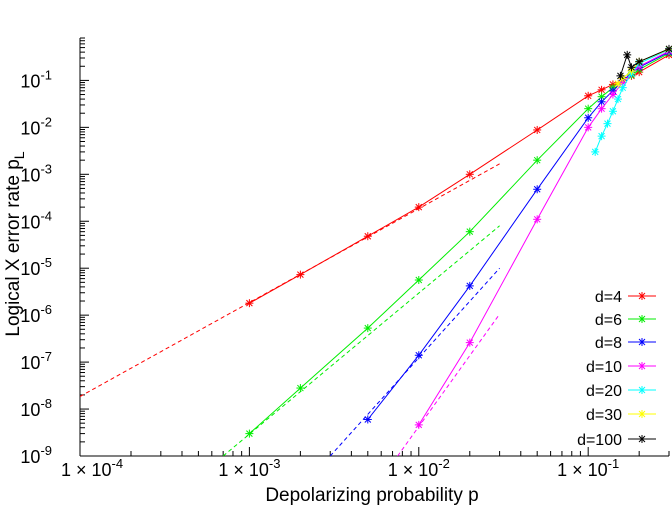 The height and width of the screenshot is (512, 672). I want to click on legend-item-d6: d=6, so click(625, 320).